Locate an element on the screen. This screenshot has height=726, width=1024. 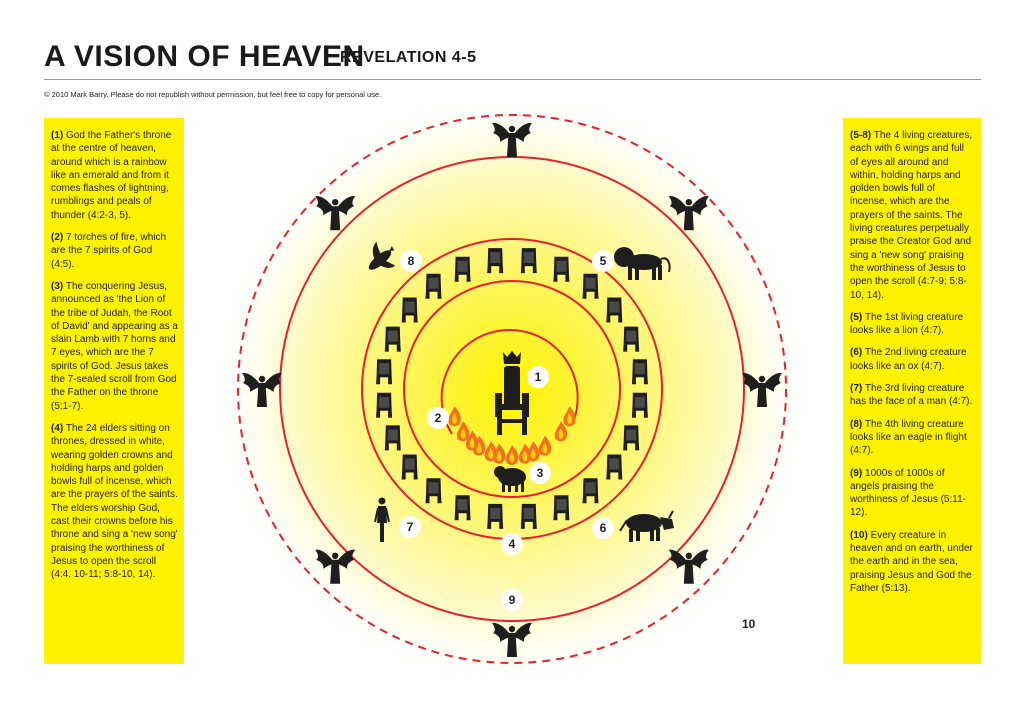
inner-ring is located at coordinates (512, 389).